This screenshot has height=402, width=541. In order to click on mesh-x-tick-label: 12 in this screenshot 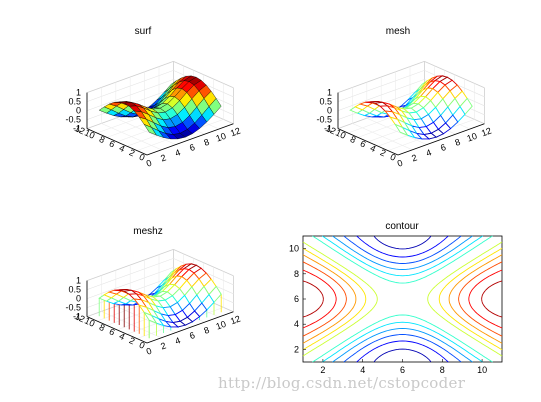, I will do `click(486, 132)`.